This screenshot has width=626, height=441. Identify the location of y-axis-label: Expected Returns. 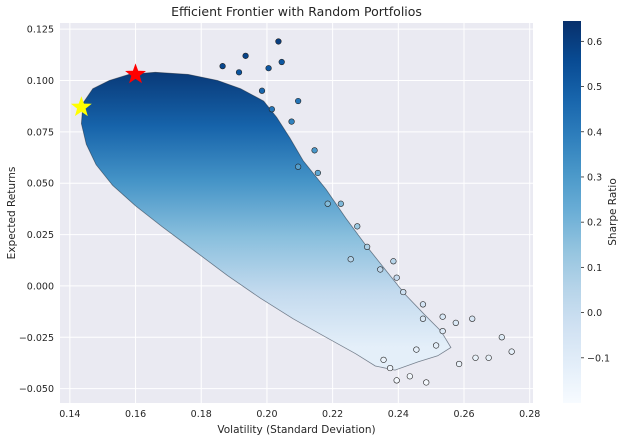
(12, 213).